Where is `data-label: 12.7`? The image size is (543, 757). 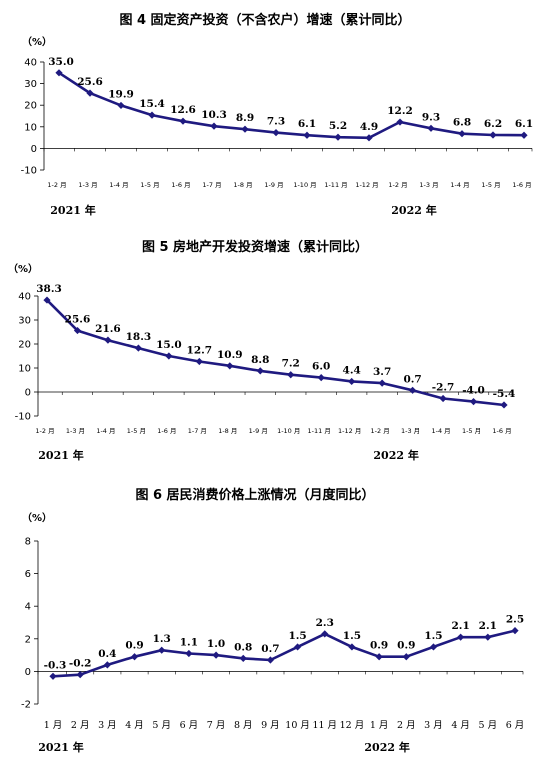 data-label: 12.7 is located at coordinates (200, 351).